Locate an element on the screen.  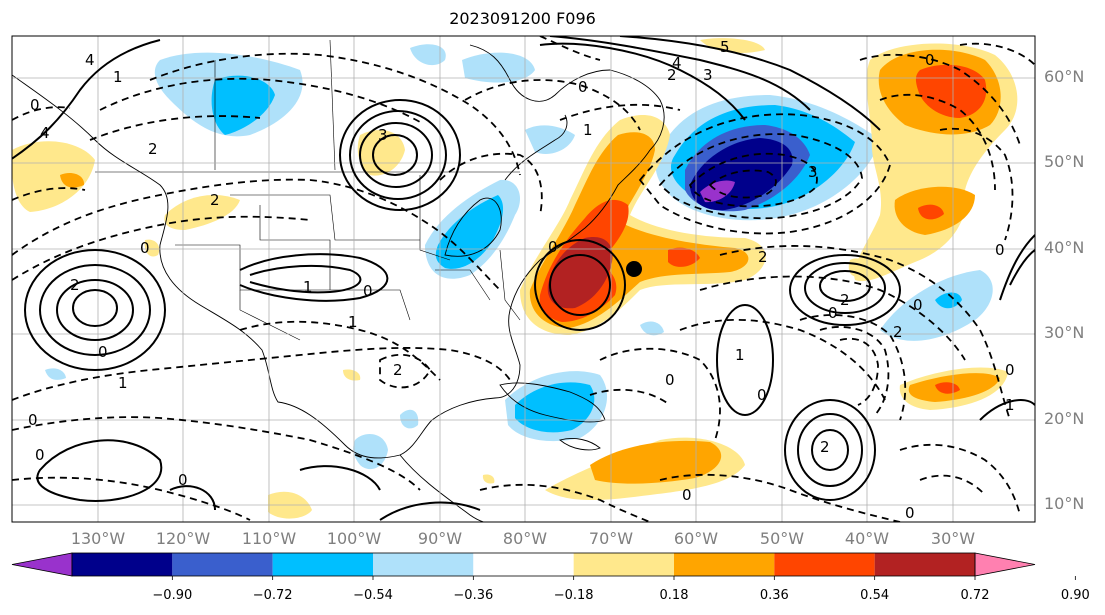
colorbar-tick-label: −0.18 is located at coordinates (573, 595).